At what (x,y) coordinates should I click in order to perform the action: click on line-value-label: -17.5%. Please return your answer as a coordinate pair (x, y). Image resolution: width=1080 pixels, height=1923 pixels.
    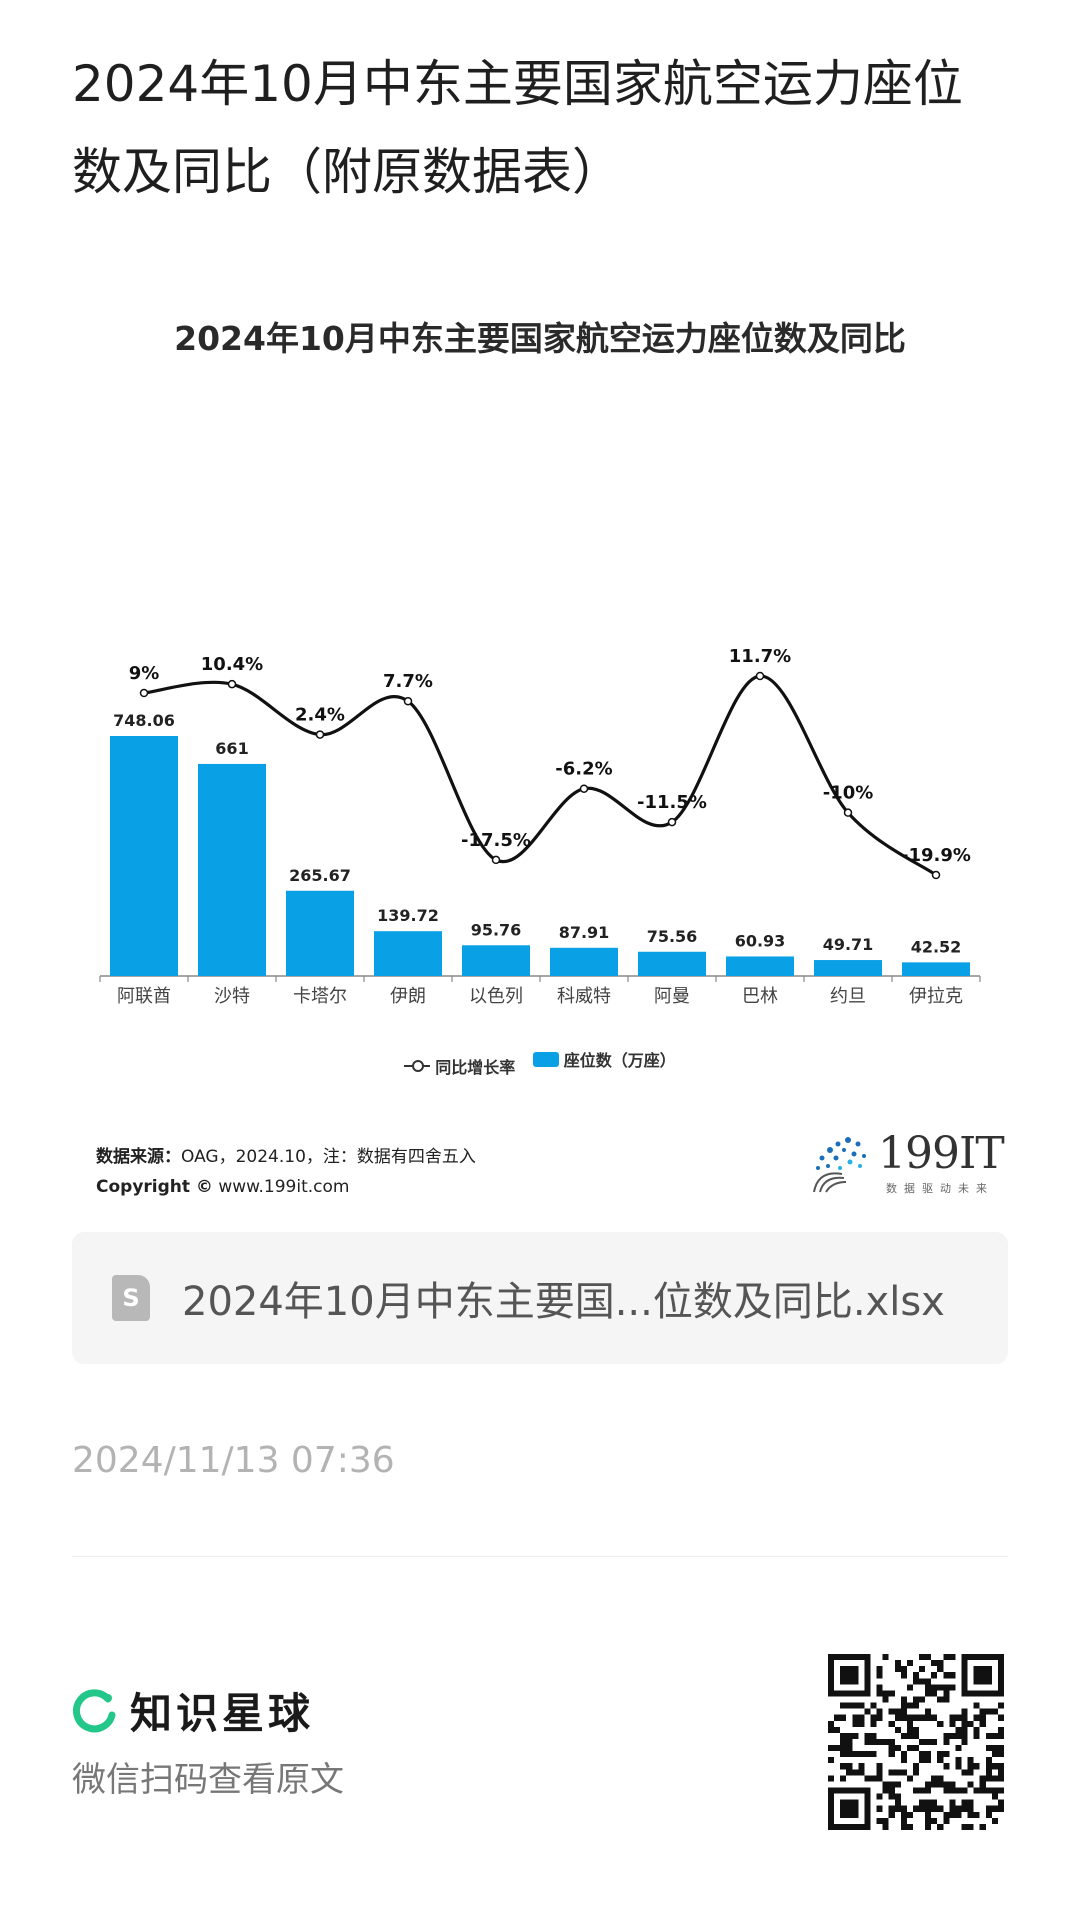
    Looking at the image, I should click on (496, 840).